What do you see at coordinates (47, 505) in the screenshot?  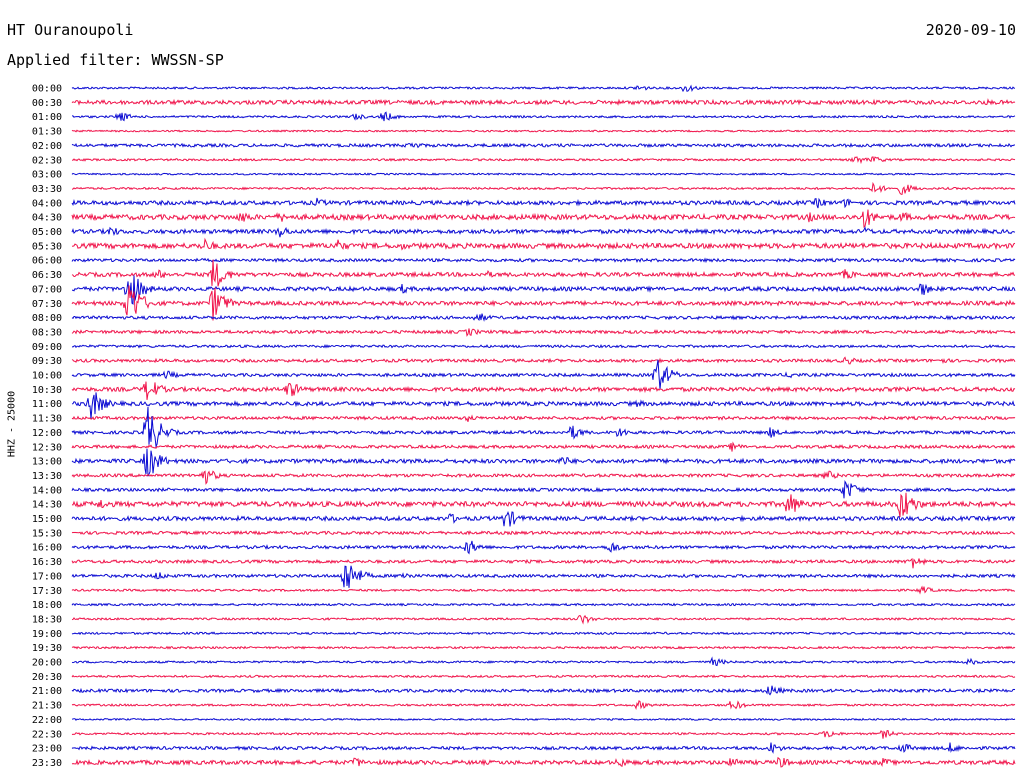 I see `row-time-label: 14:30` at bounding box center [47, 505].